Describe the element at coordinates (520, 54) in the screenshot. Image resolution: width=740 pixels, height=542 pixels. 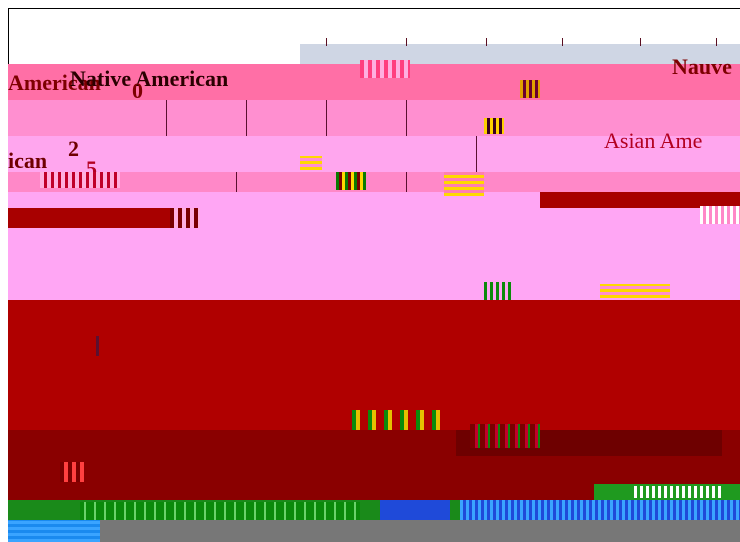
I see `top-gray-strip` at that location.